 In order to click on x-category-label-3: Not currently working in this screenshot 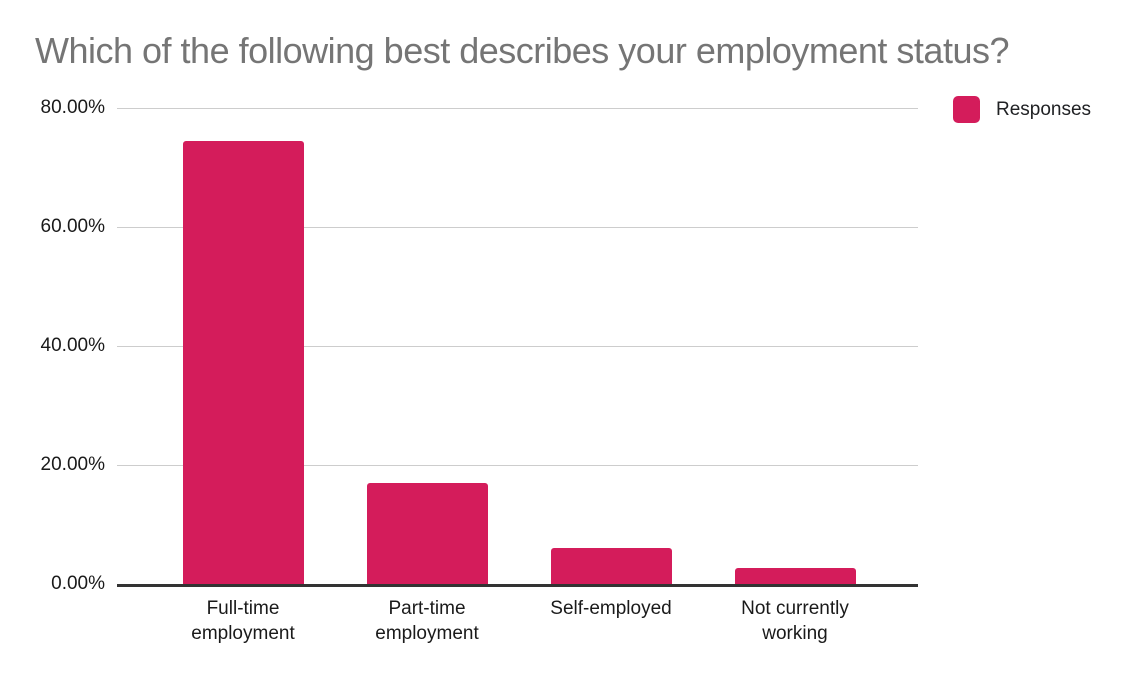, I will do `click(795, 621)`.